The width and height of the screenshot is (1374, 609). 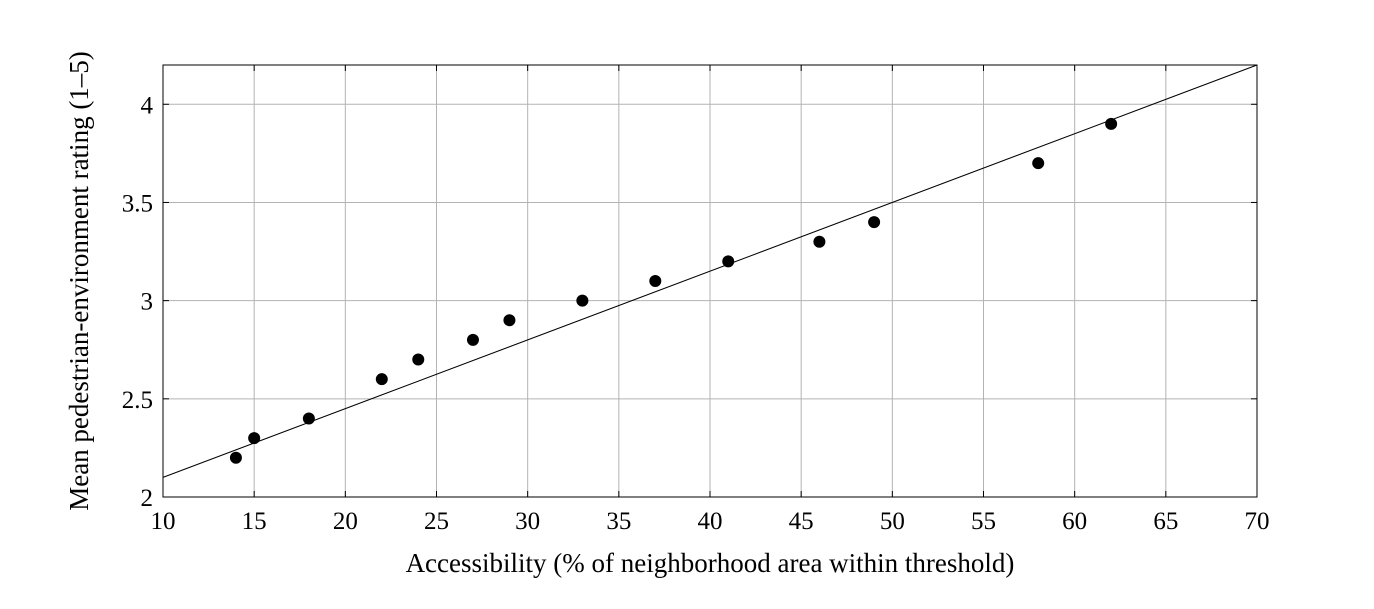 What do you see at coordinates (147, 498) in the screenshot?
I see `y-tick-label: 2` at bounding box center [147, 498].